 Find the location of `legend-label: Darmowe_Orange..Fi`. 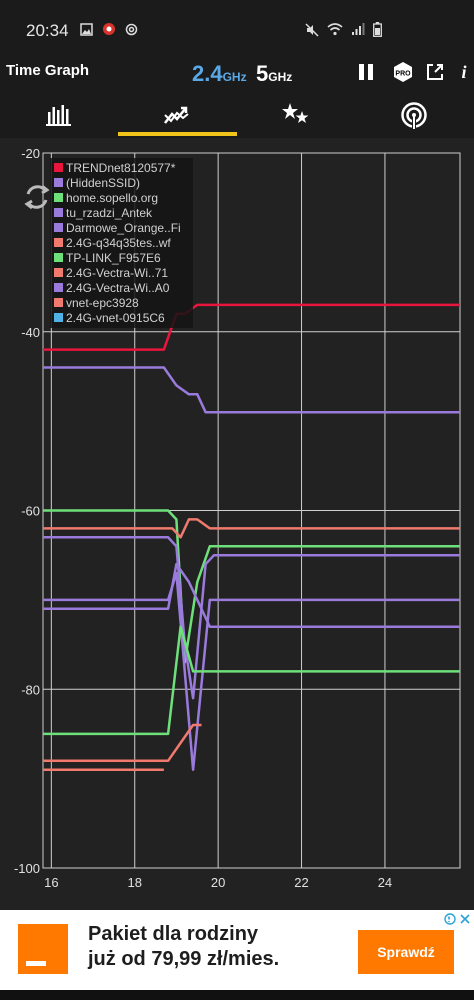

legend-label: Darmowe_Orange..Fi is located at coordinates (123, 227).